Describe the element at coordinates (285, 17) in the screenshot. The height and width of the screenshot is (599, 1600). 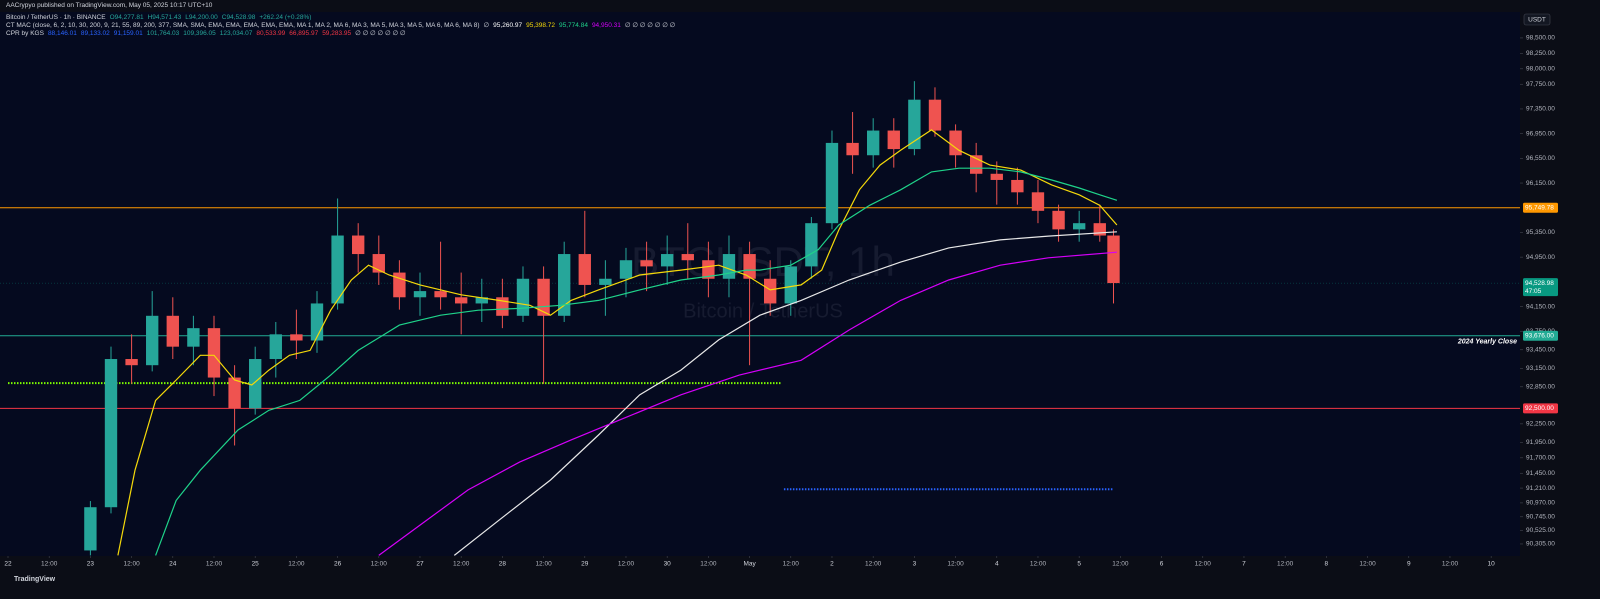
I see `ohlc-value: +262.24 (+0.28%)` at that location.